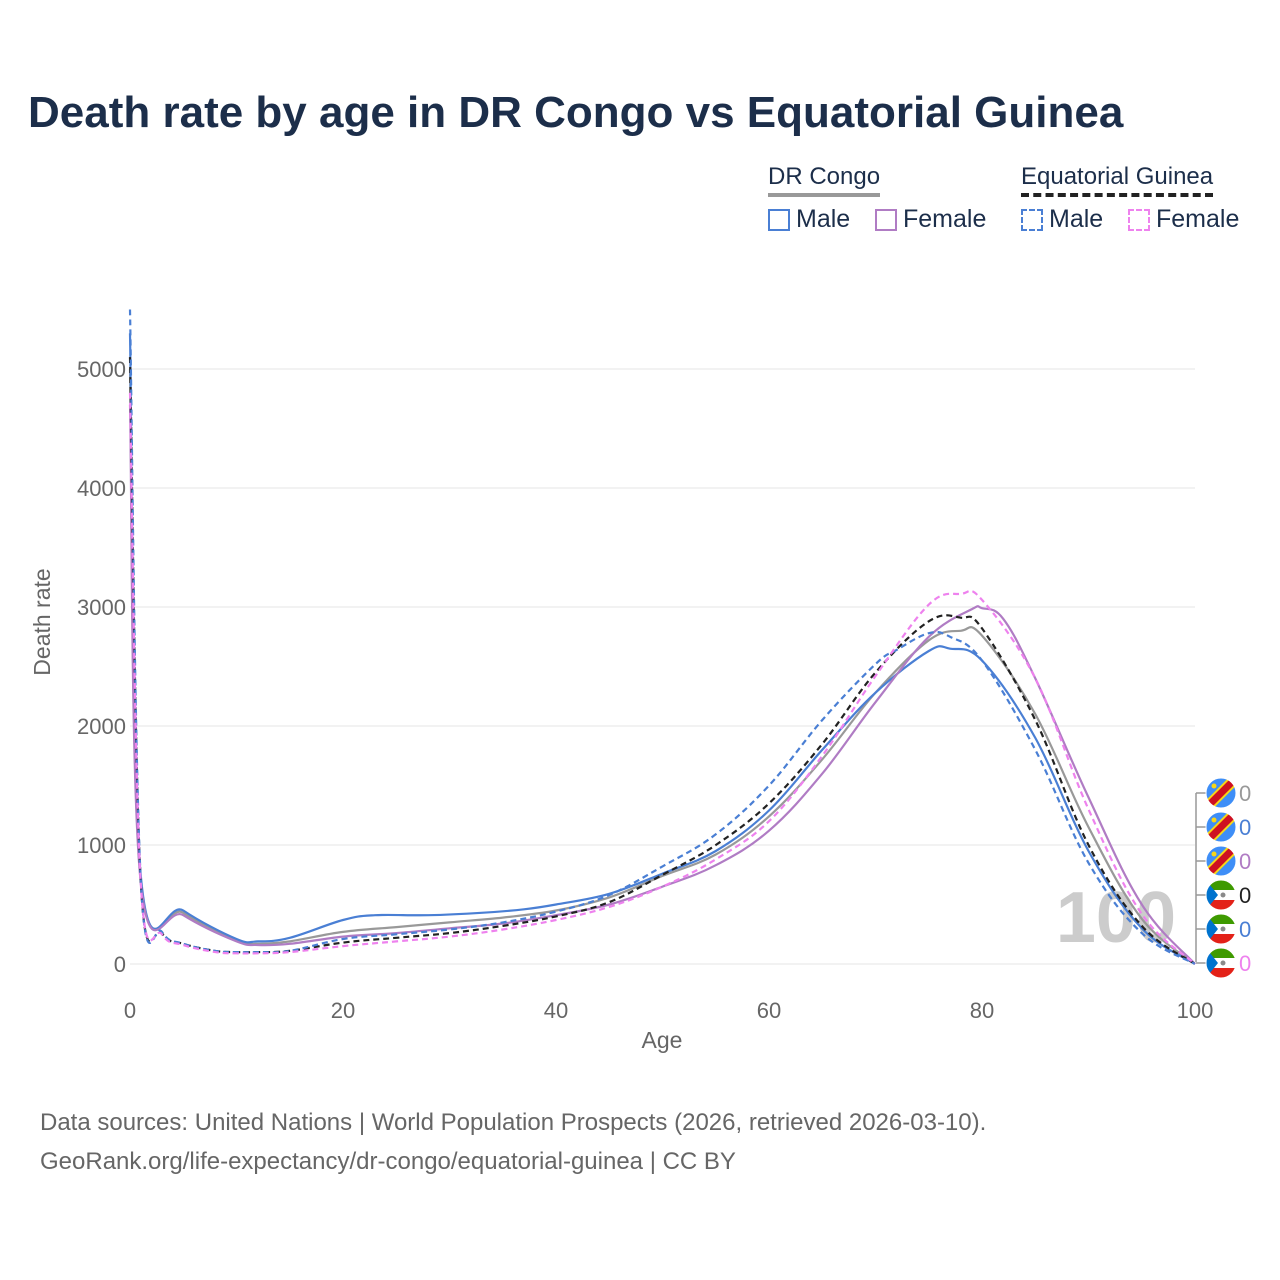 The image size is (1280, 1280). What do you see at coordinates (1198, 219) in the screenshot?
I see `legend-equatorial-guinea-female-label: Female` at bounding box center [1198, 219].